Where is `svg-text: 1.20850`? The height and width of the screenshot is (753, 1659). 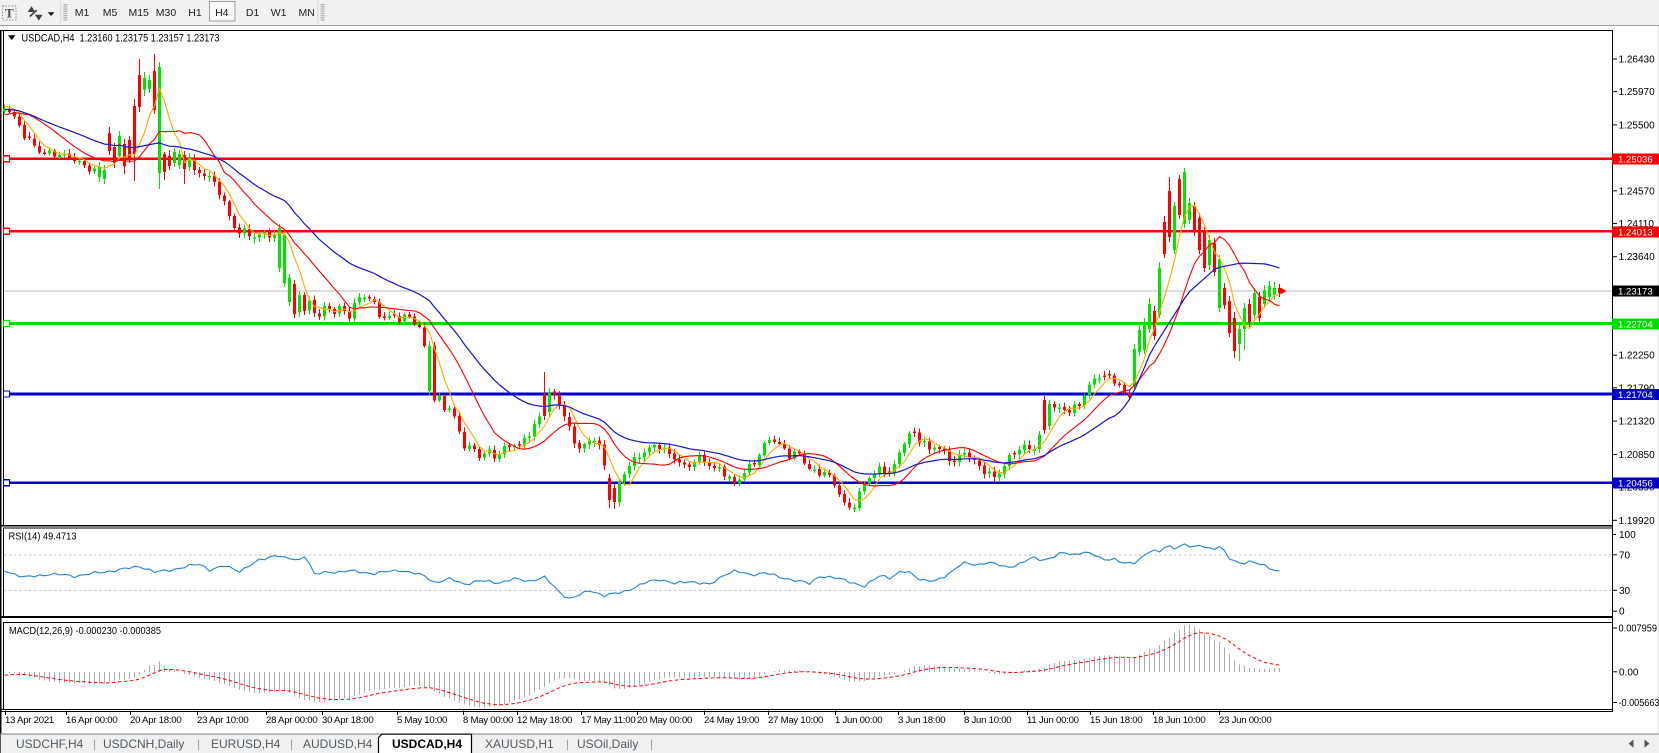 svg-text: 1.20850 is located at coordinates (1637, 455).